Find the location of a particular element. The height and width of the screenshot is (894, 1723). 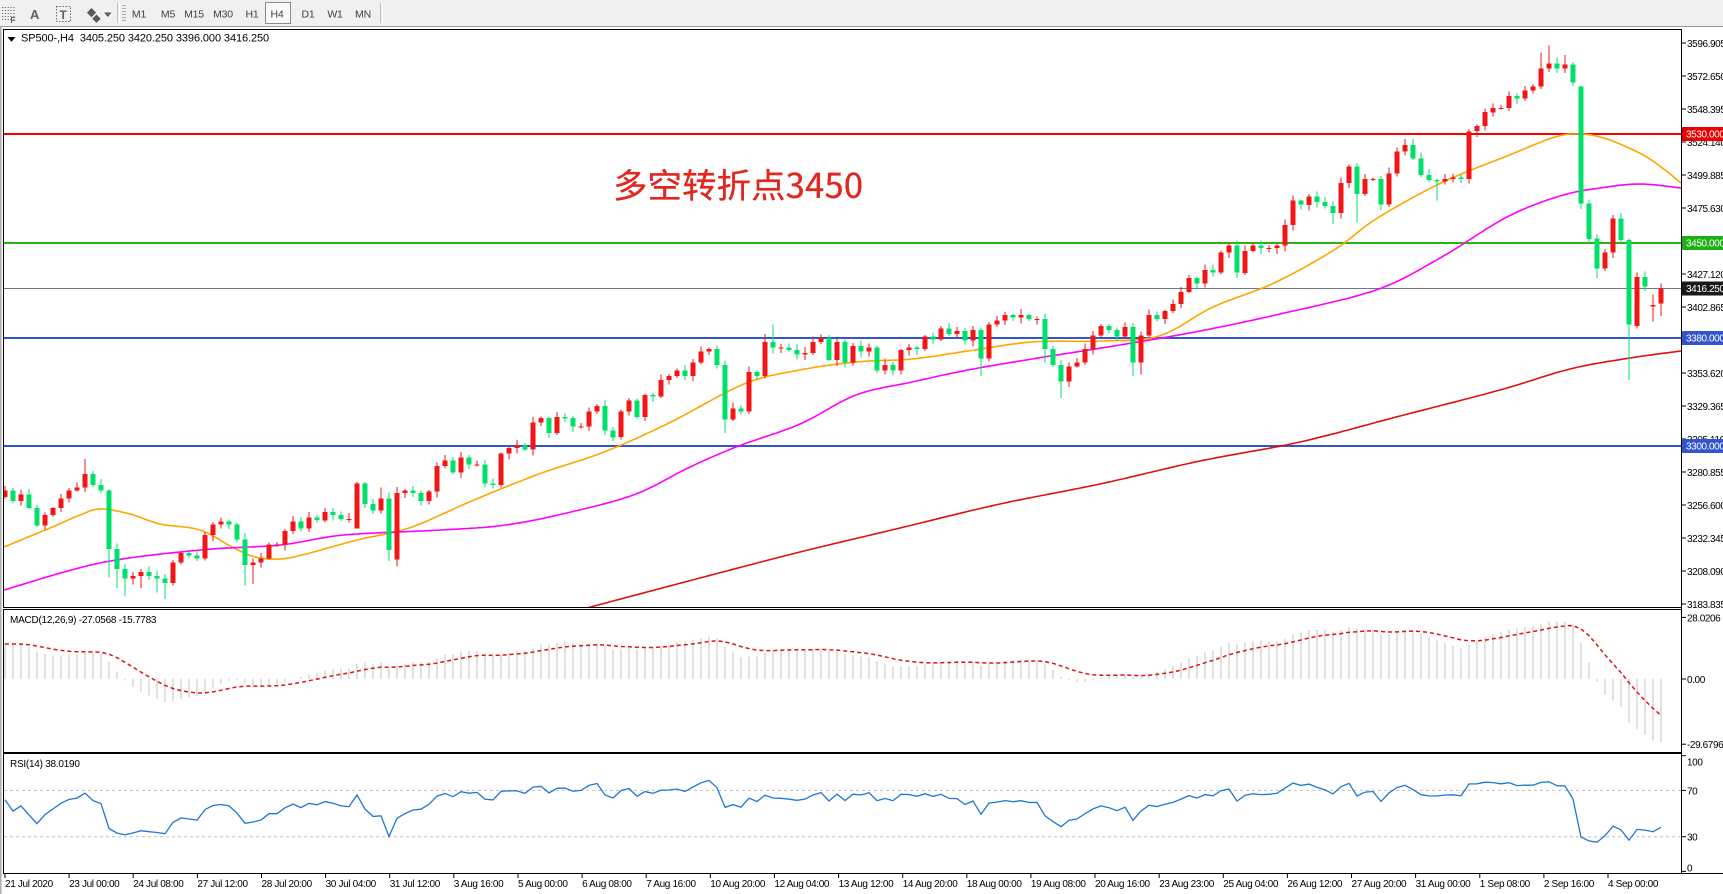

svg-text: 27 Aug 20:00 is located at coordinates (1380, 884).